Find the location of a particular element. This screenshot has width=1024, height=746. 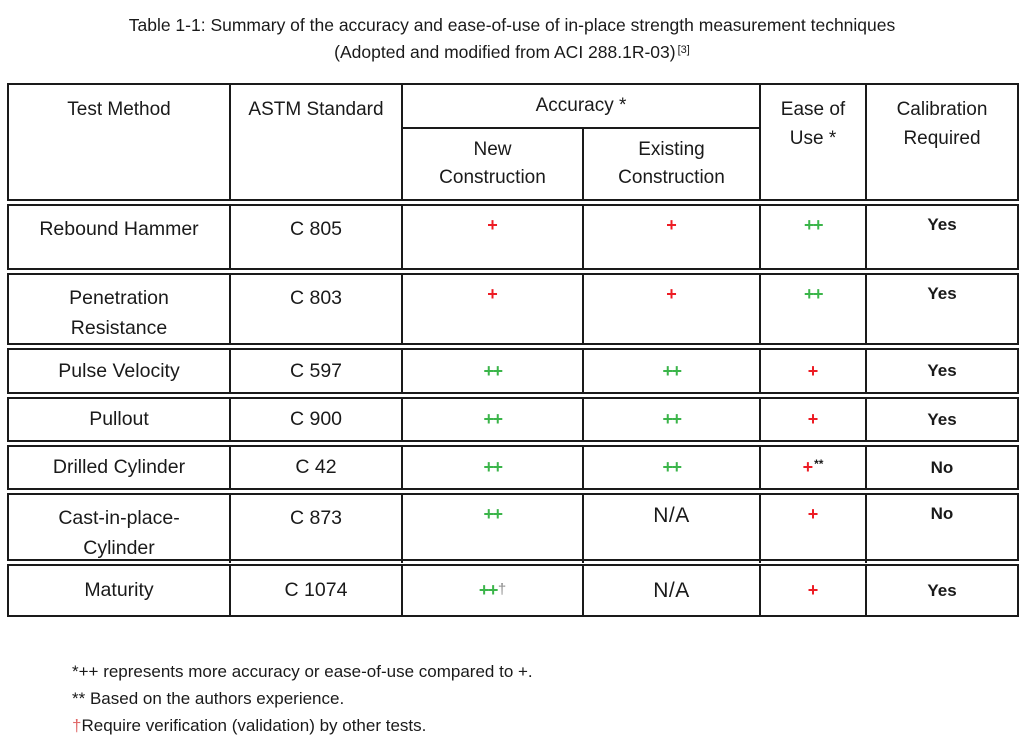

cell-astm-standard: C 873 is located at coordinates (317, 529).